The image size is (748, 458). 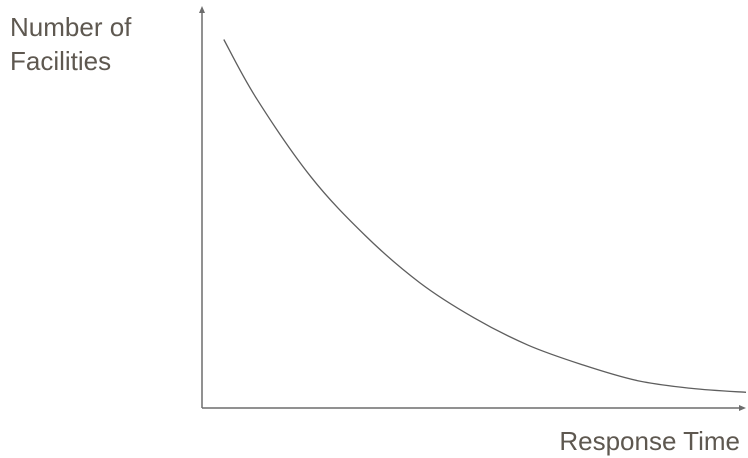 What do you see at coordinates (202, 9) in the screenshot?
I see `y-axis-arrow` at bounding box center [202, 9].